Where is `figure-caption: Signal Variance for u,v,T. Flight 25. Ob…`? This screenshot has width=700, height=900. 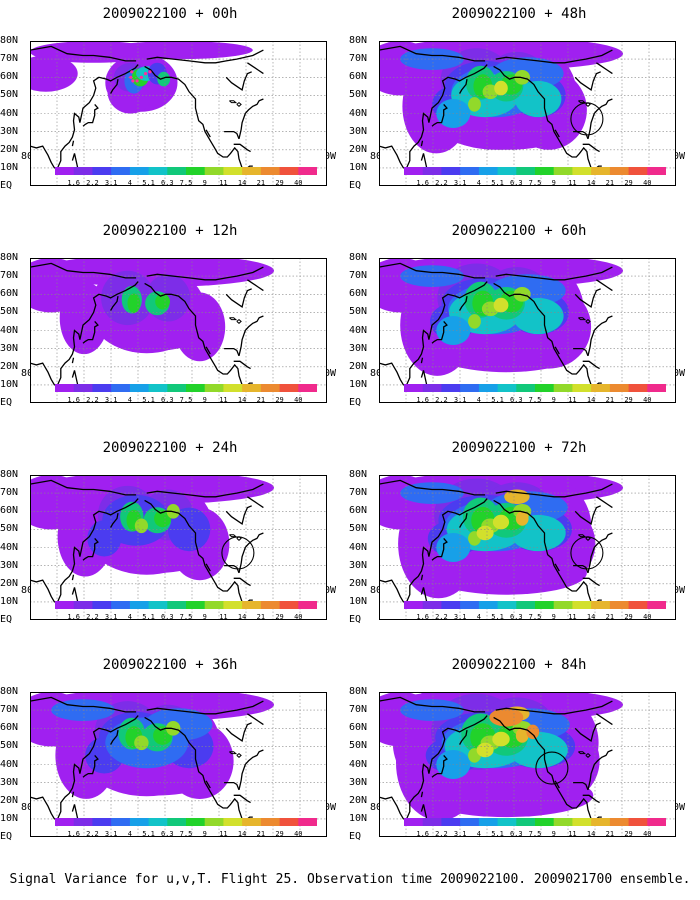
figure-caption: Signal Variance for u,v,T. Flight 25. Ob… is located at coordinates (350, 879).